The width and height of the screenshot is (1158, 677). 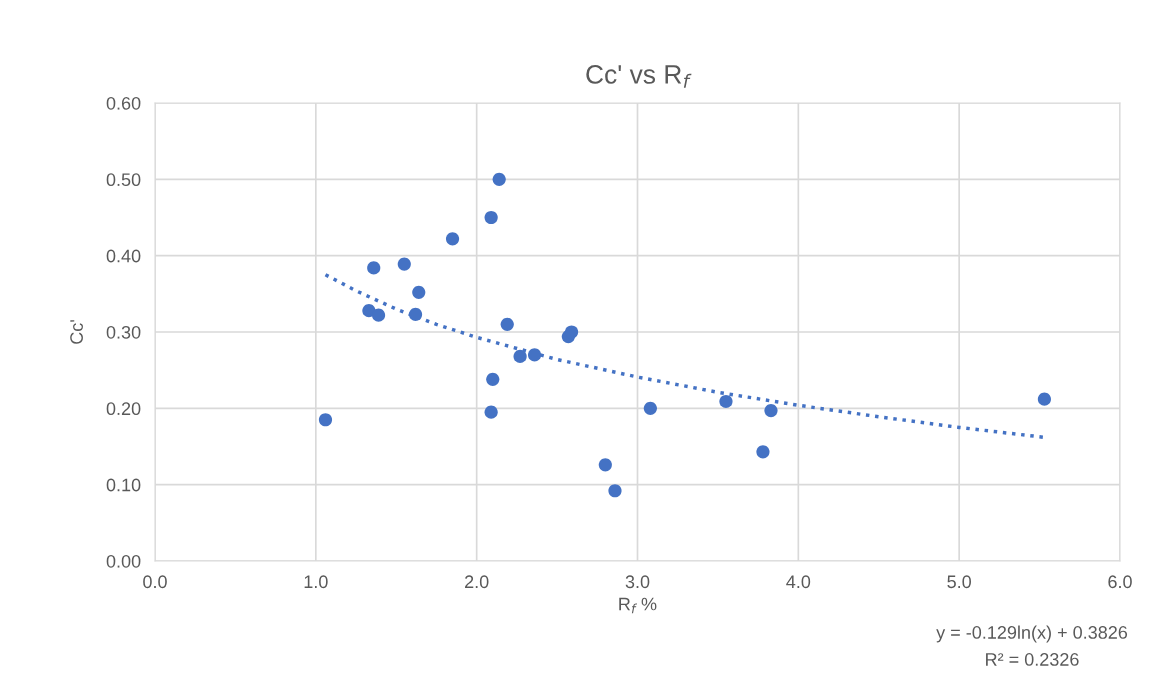 I want to click on x-tick-label: 3.0, so click(x=637, y=582).